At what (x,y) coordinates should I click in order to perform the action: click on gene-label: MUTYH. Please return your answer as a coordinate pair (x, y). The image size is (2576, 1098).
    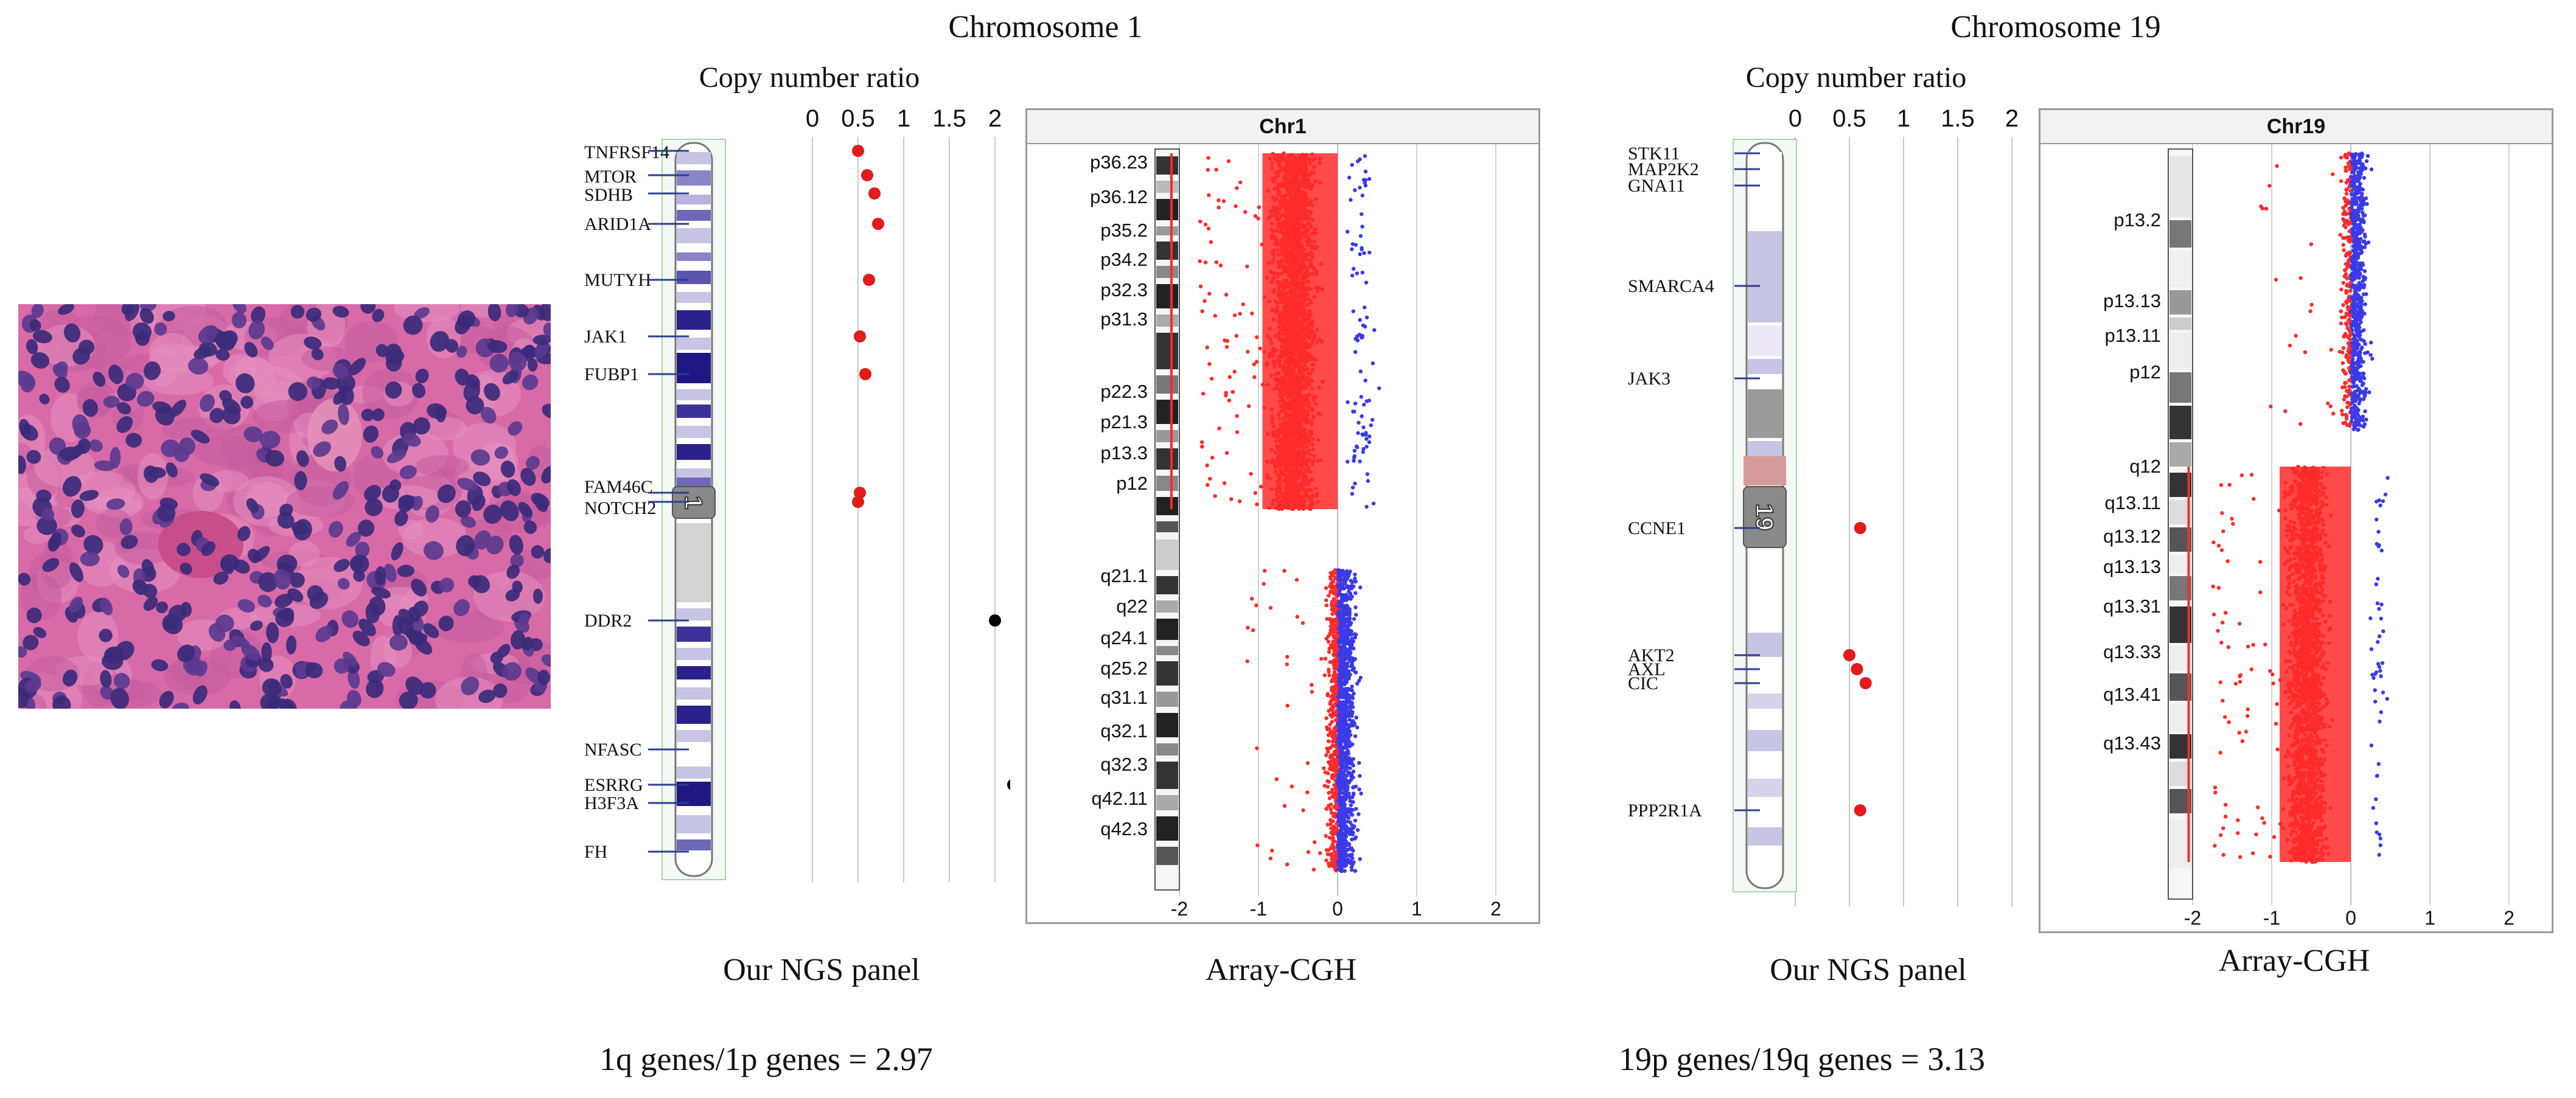
    Looking at the image, I should click on (617, 280).